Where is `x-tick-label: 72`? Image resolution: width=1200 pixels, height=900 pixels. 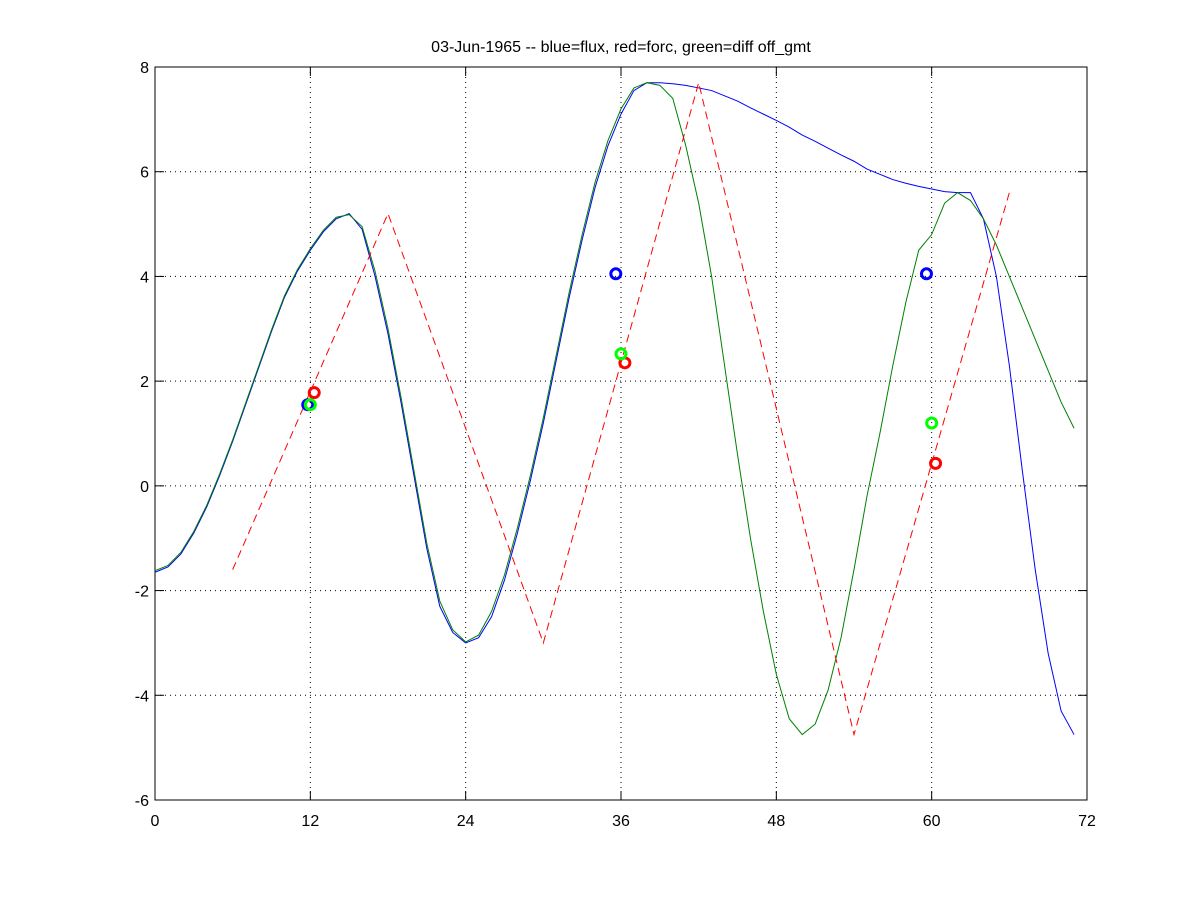
x-tick-label: 72 is located at coordinates (1087, 821).